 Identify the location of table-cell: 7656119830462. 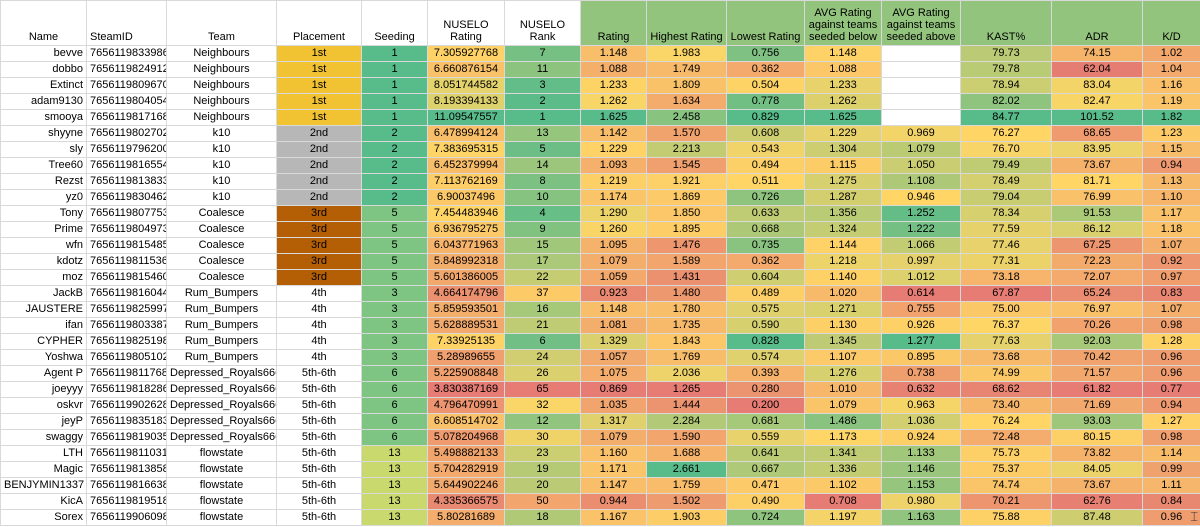
(126, 197).